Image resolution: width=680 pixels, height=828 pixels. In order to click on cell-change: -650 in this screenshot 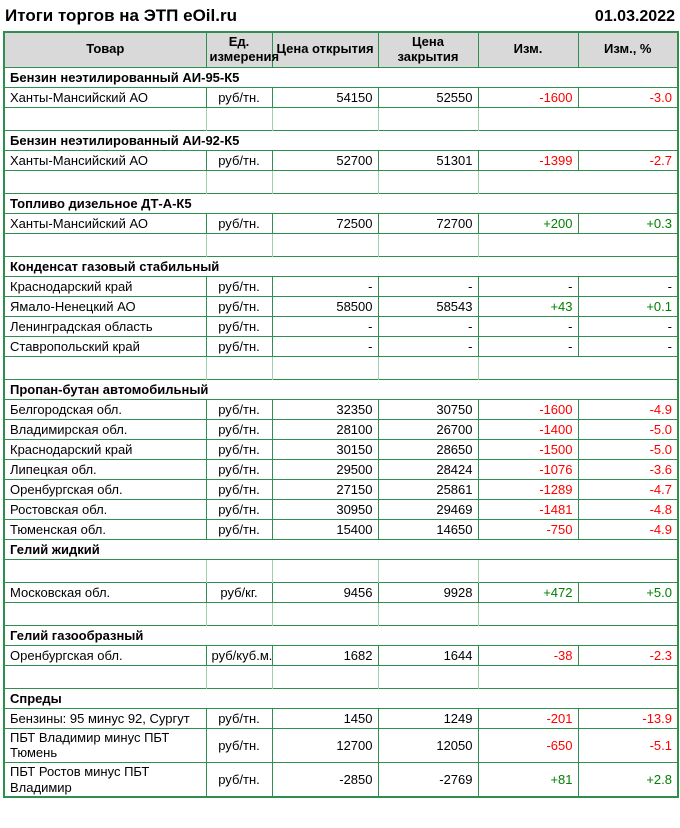, I will do `click(528, 745)`.